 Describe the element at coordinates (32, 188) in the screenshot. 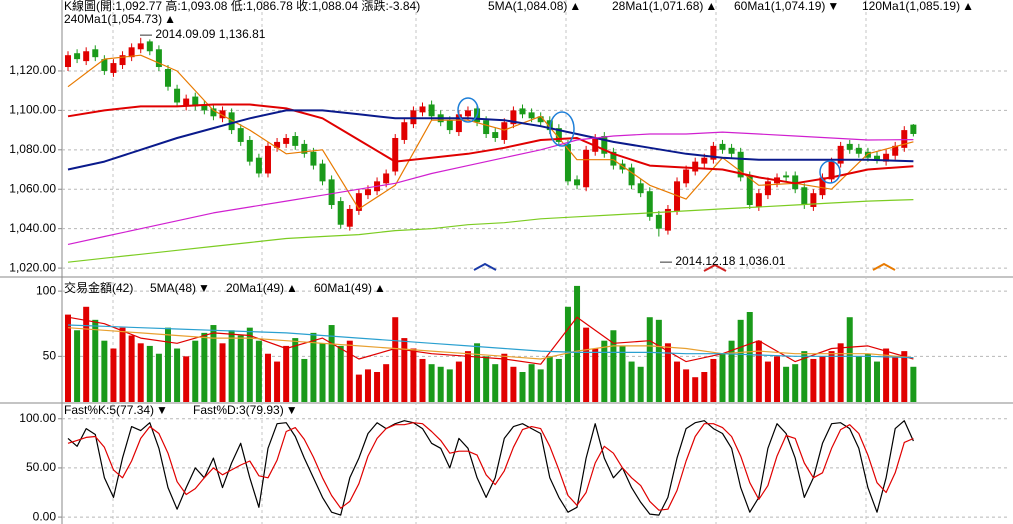

I see `y-tick-label: 1,060.00` at that location.